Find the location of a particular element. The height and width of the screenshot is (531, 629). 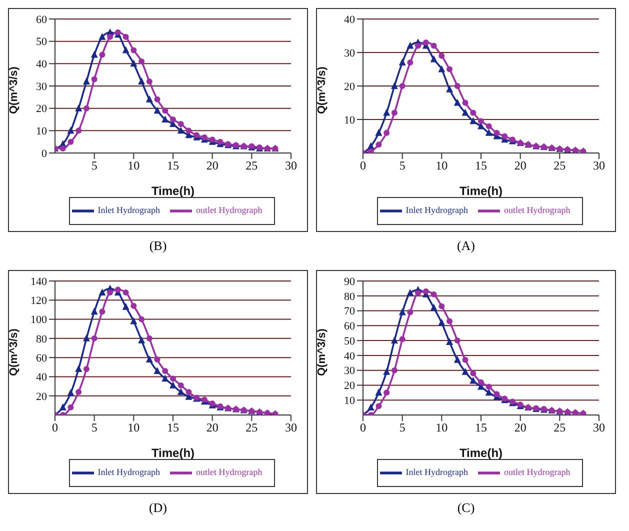

y-tick-label: 100 is located at coordinates (39, 320).